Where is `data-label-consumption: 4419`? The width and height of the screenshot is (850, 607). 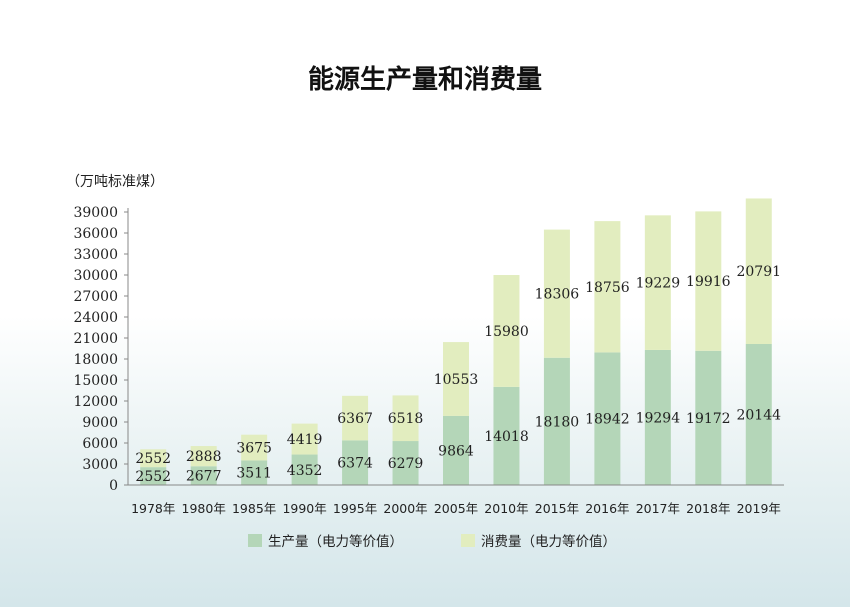 data-label-consumption: 4419 is located at coordinates (305, 440).